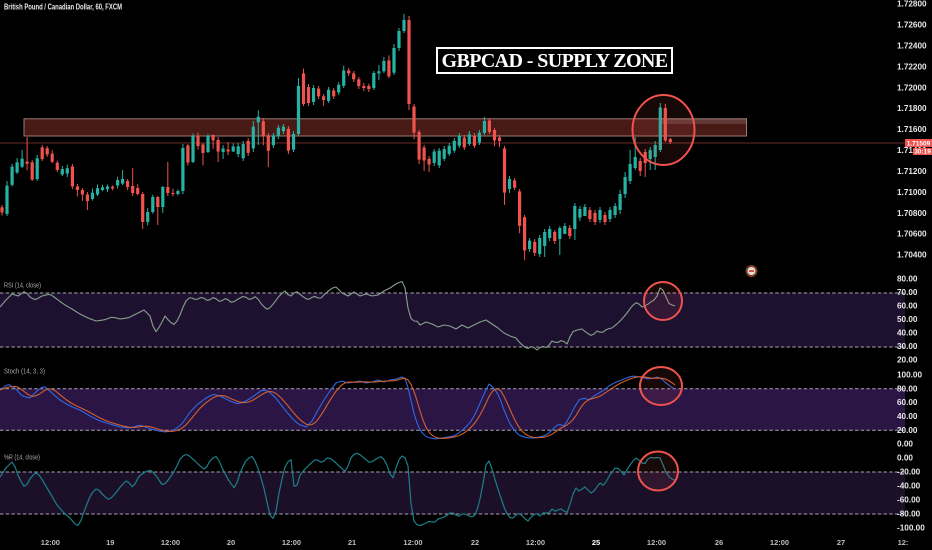  I want to click on svg-text: Stoch (14, 3, 3), so click(24, 372).